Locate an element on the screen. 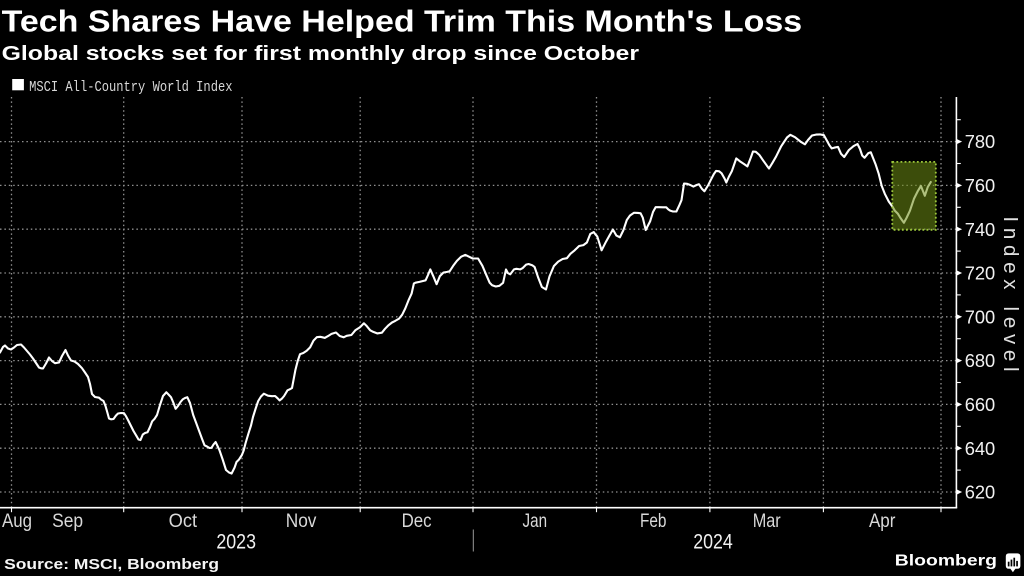 This screenshot has width=1024, height=576. svg-text: Mar is located at coordinates (767, 521).